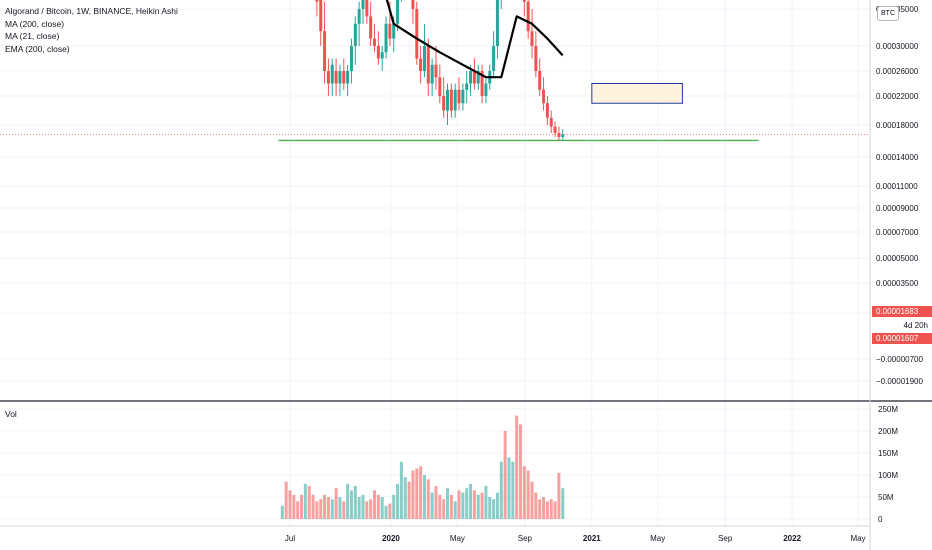  What do you see at coordinates (897, 46) in the screenshot?
I see `price-tick-label-1: 0.00030000` at bounding box center [897, 46].